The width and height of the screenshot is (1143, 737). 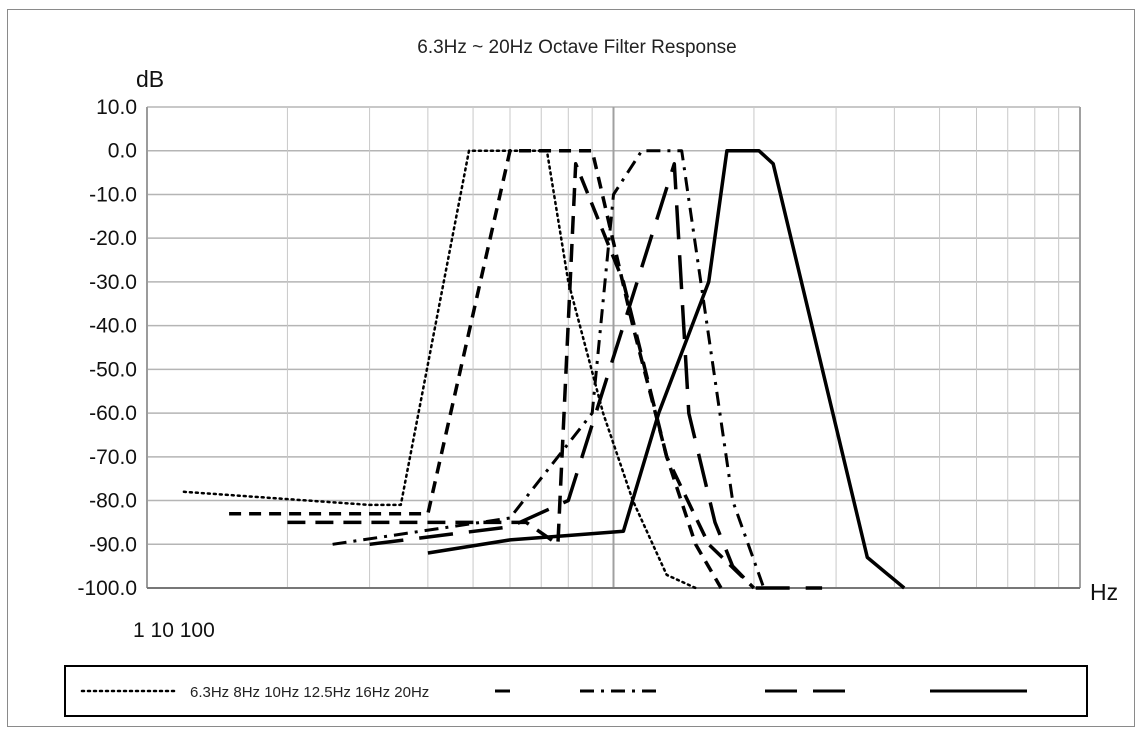 I want to click on x-axis-label: Hz, so click(x=1104, y=592).